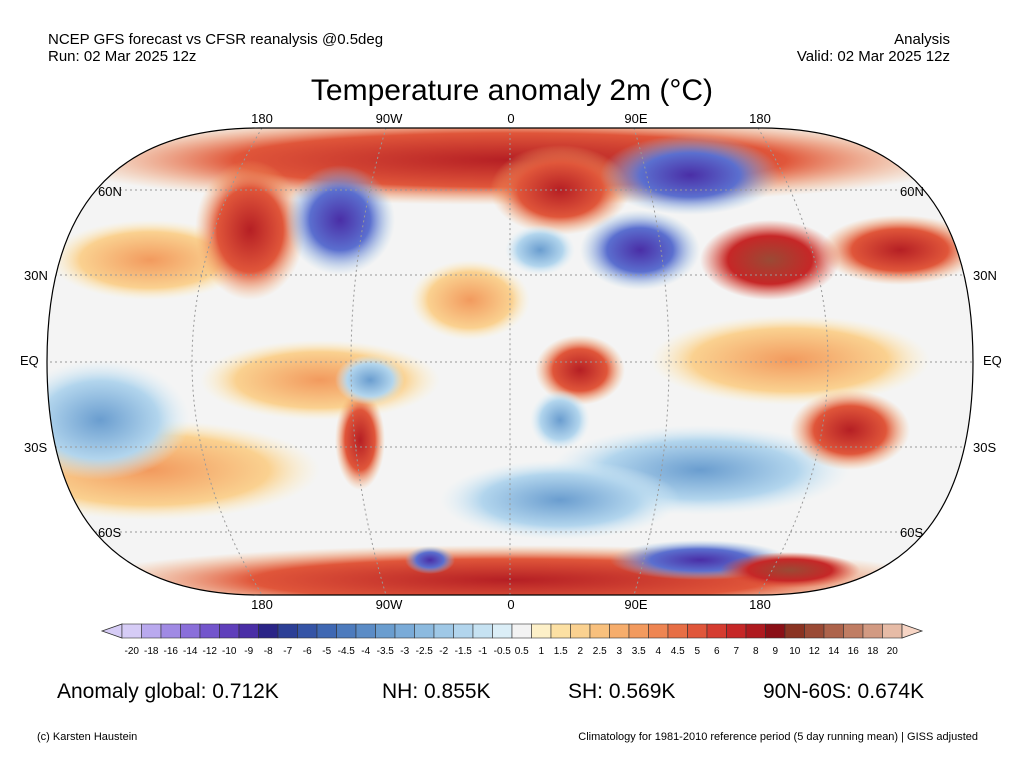 This screenshot has height=768, width=1024. What do you see at coordinates (716, 651) in the screenshot?
I see `colorbar-tick-label: 6` at bounding box center [716, 651].